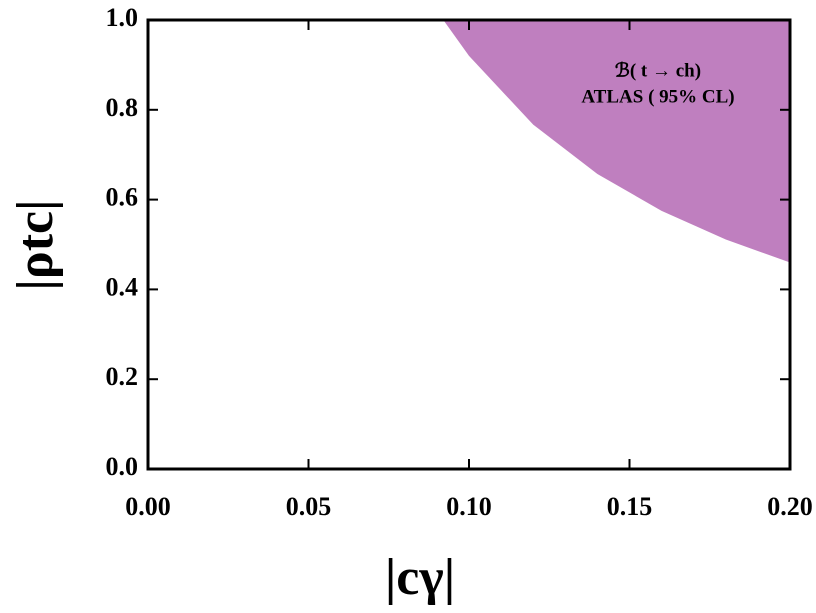 The width and height of the screenshot is (816, 613). What do you see at coordinates (35, 244) in the screenshot?
I see `y-axis-label: |ρtc|` at bounding box center [35, 244].